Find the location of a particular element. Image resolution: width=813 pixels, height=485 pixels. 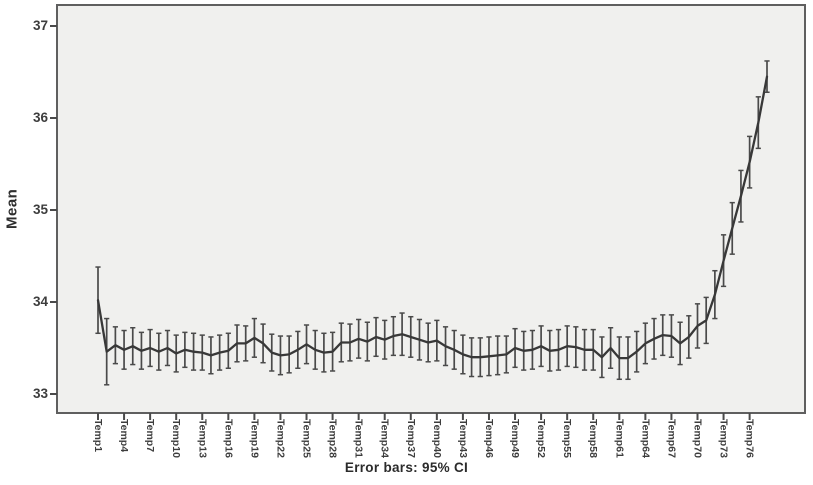

y-tick-label: 35 is located at coordinates (40, 209).